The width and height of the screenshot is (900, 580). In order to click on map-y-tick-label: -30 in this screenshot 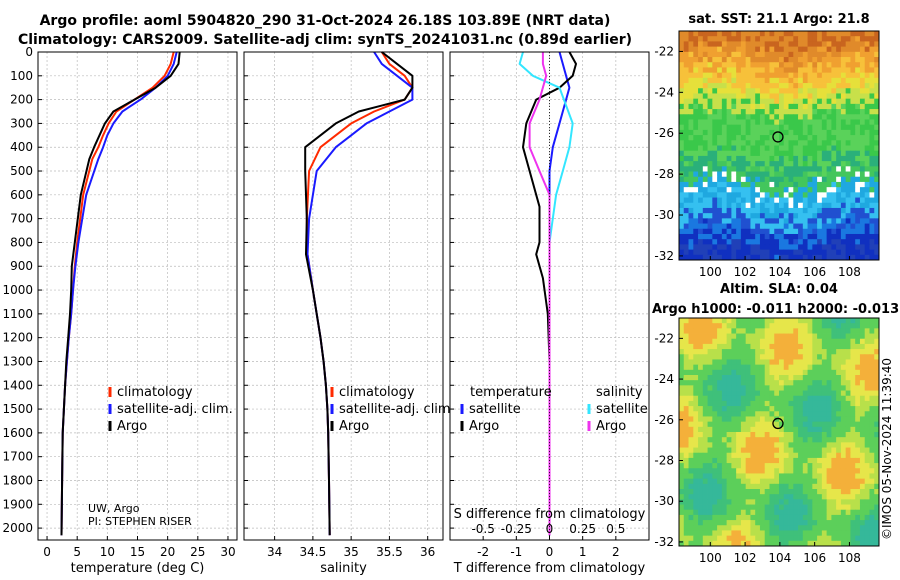, I will do `click(664, 501)`.